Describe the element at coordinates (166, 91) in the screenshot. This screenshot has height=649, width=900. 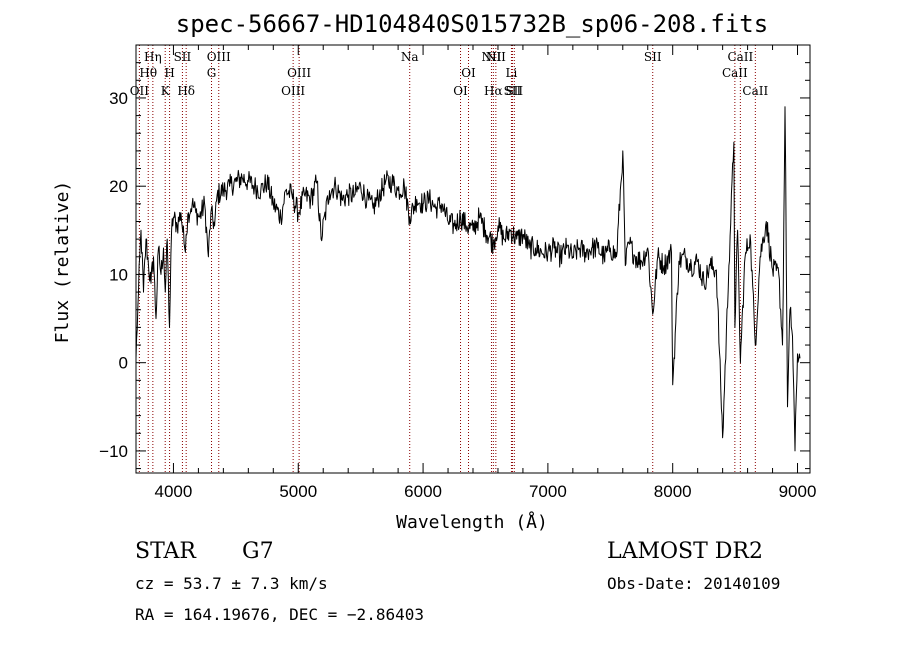
I see `spectral-line-label: K` at that location.